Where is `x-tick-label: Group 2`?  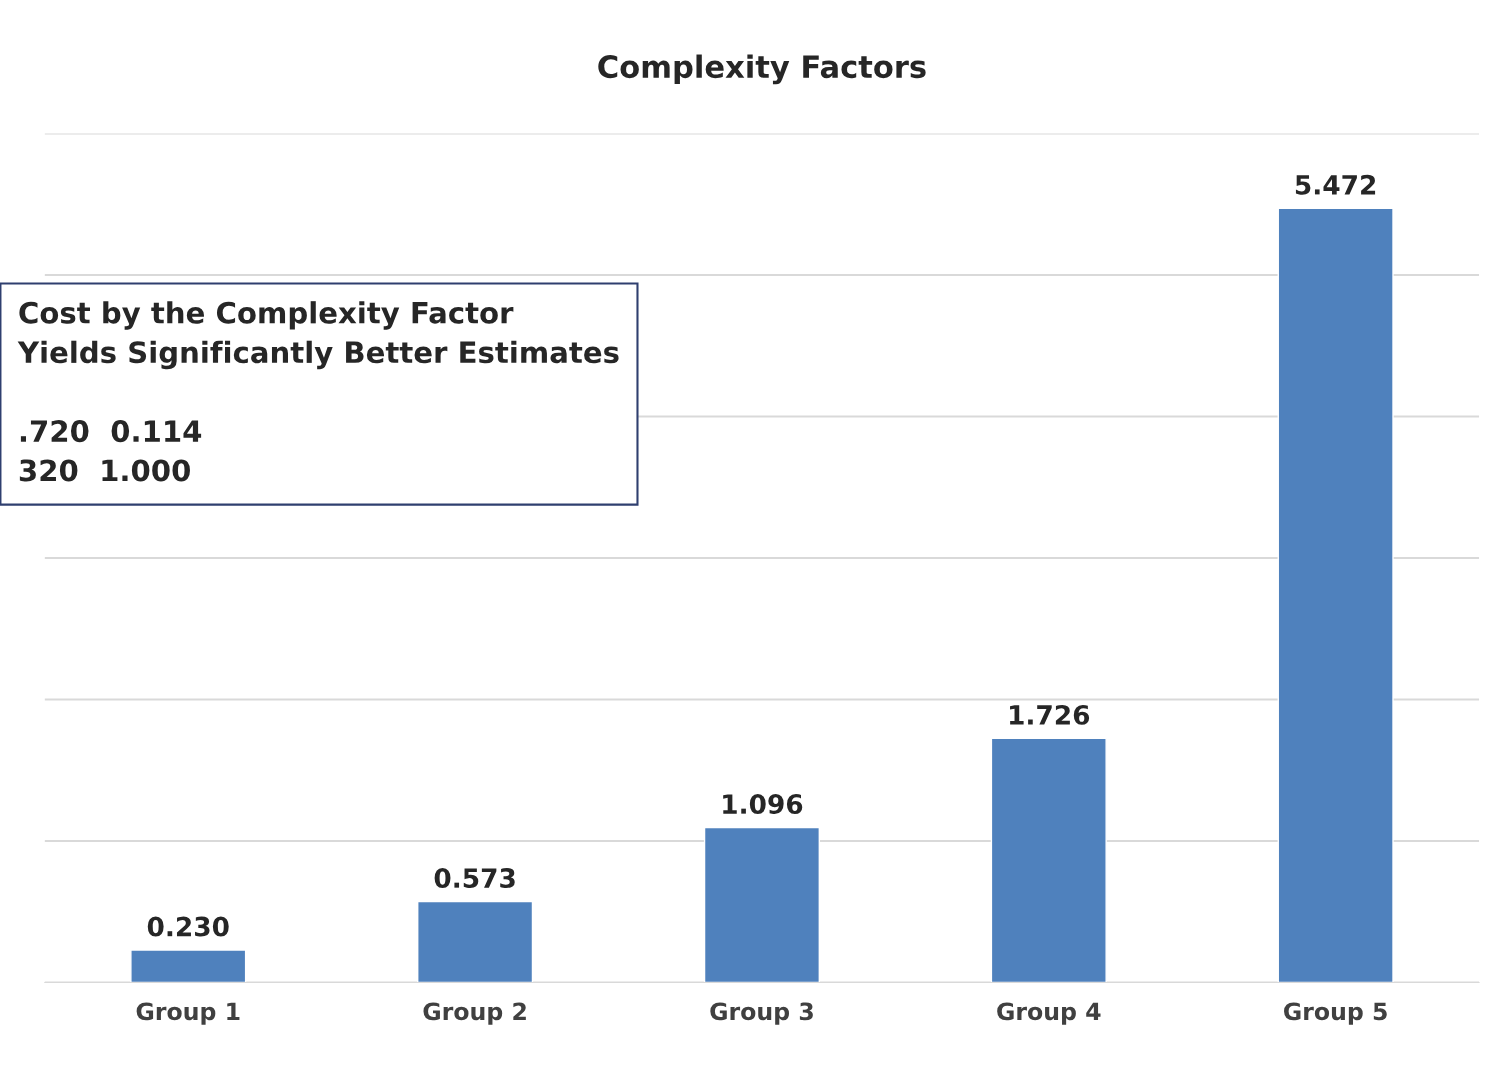
x-tick-label: Group 2 is located at coordinates (474, 1013).